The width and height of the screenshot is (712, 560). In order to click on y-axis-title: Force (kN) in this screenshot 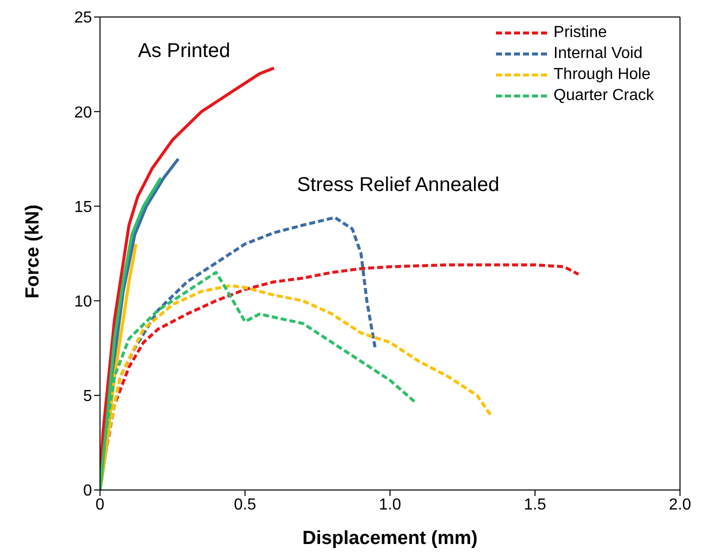, I will do `click(33, 251)`.